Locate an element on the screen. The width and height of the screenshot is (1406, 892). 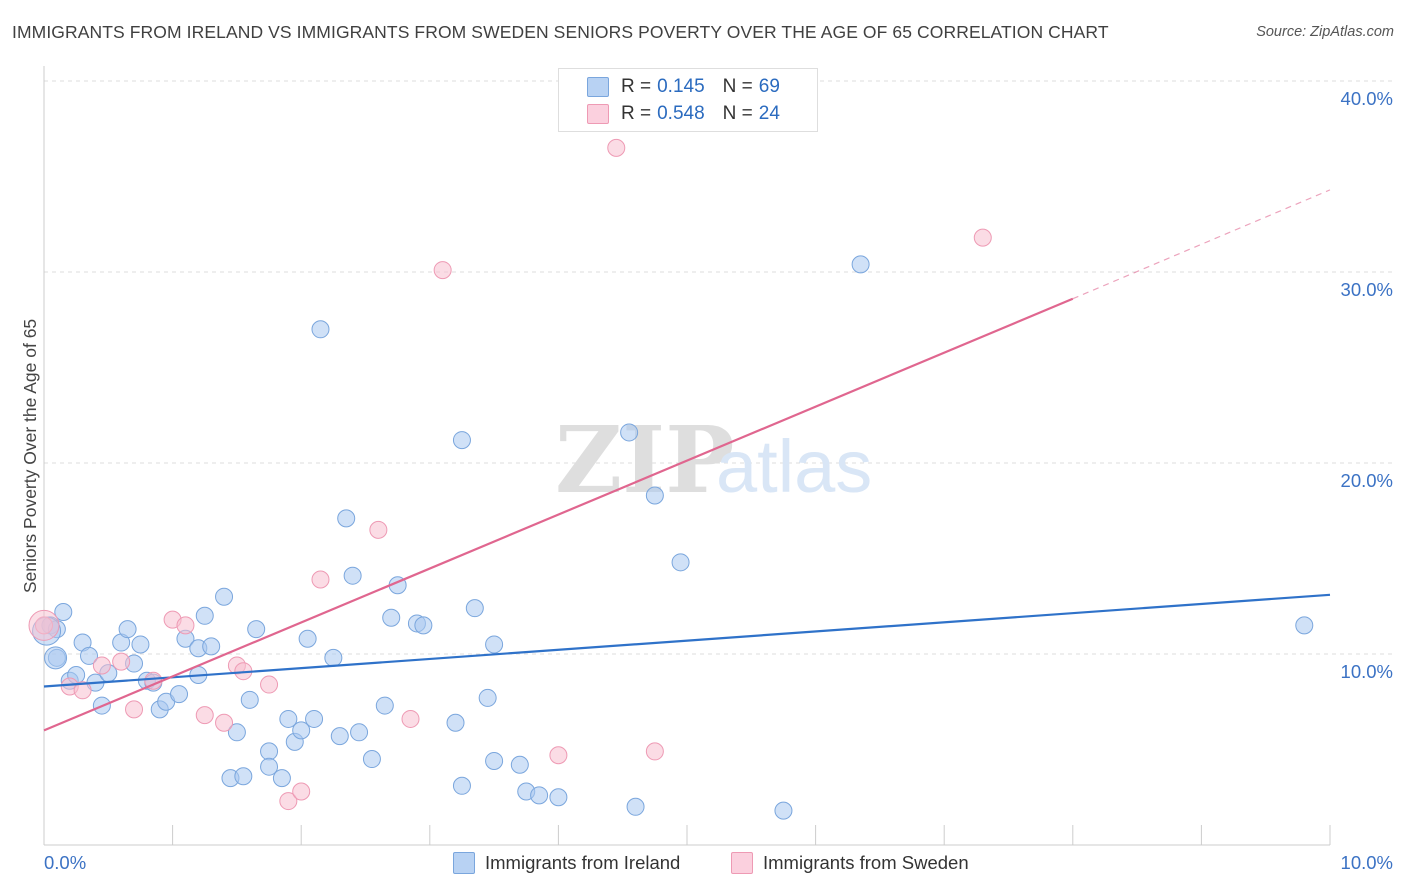
series-swatch-ireland is located at coordinates (464, 863).